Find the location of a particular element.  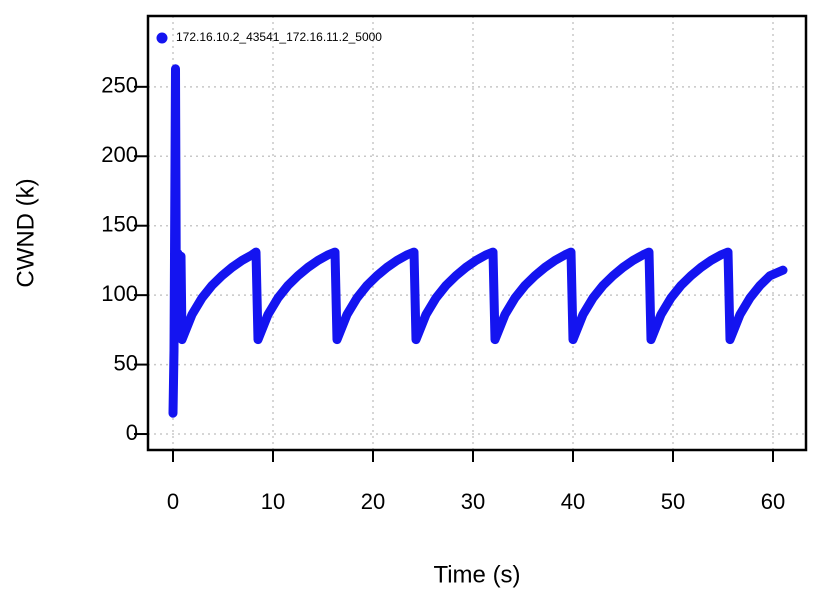

x-tick-label: 0 is located at coordinates (173, 501).